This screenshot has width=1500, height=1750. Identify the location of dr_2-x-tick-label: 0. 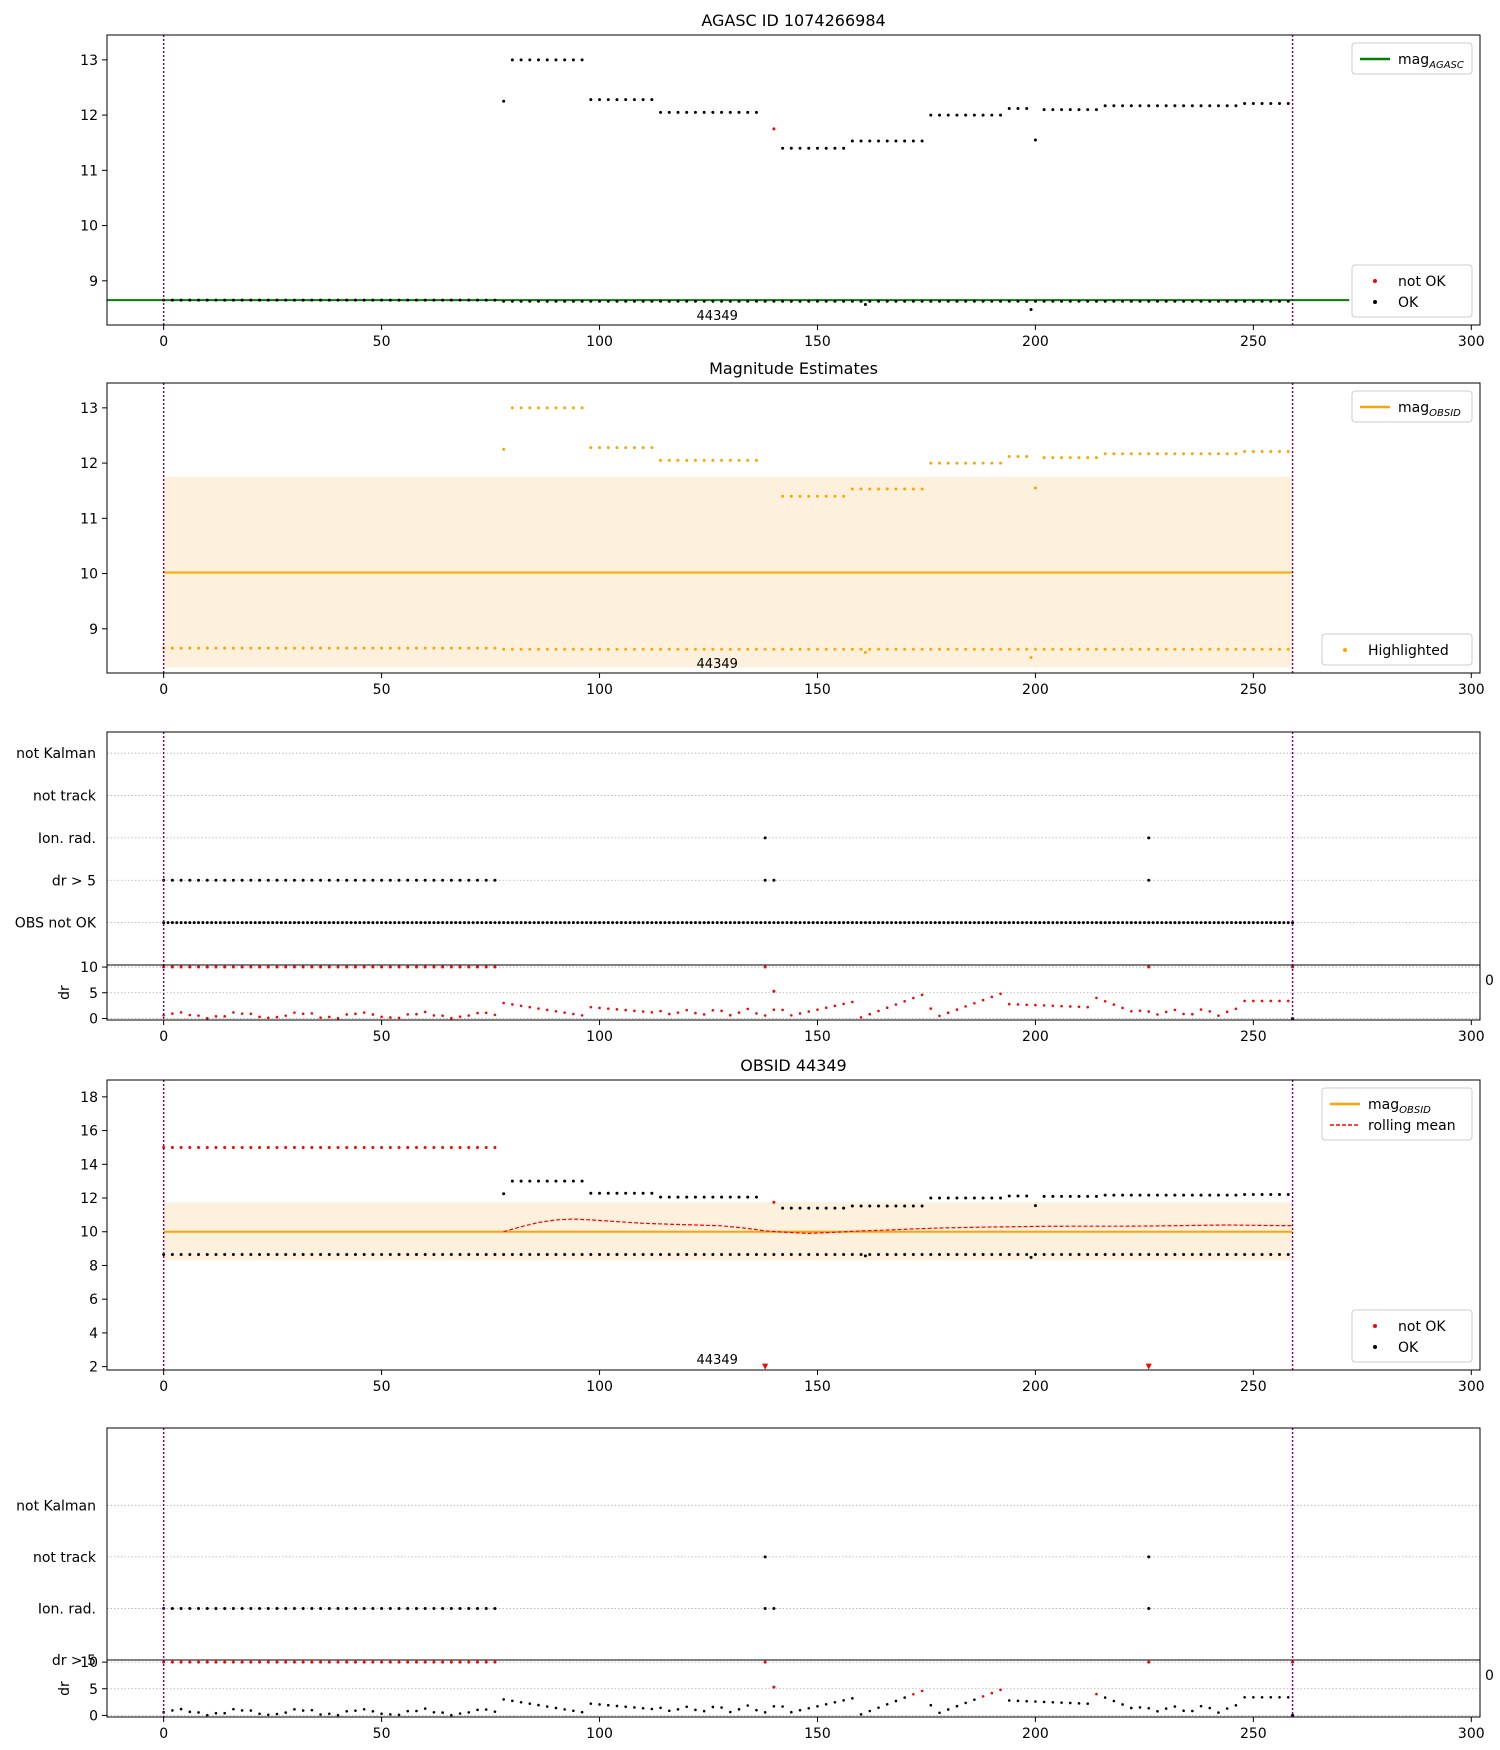
(163, 1734).